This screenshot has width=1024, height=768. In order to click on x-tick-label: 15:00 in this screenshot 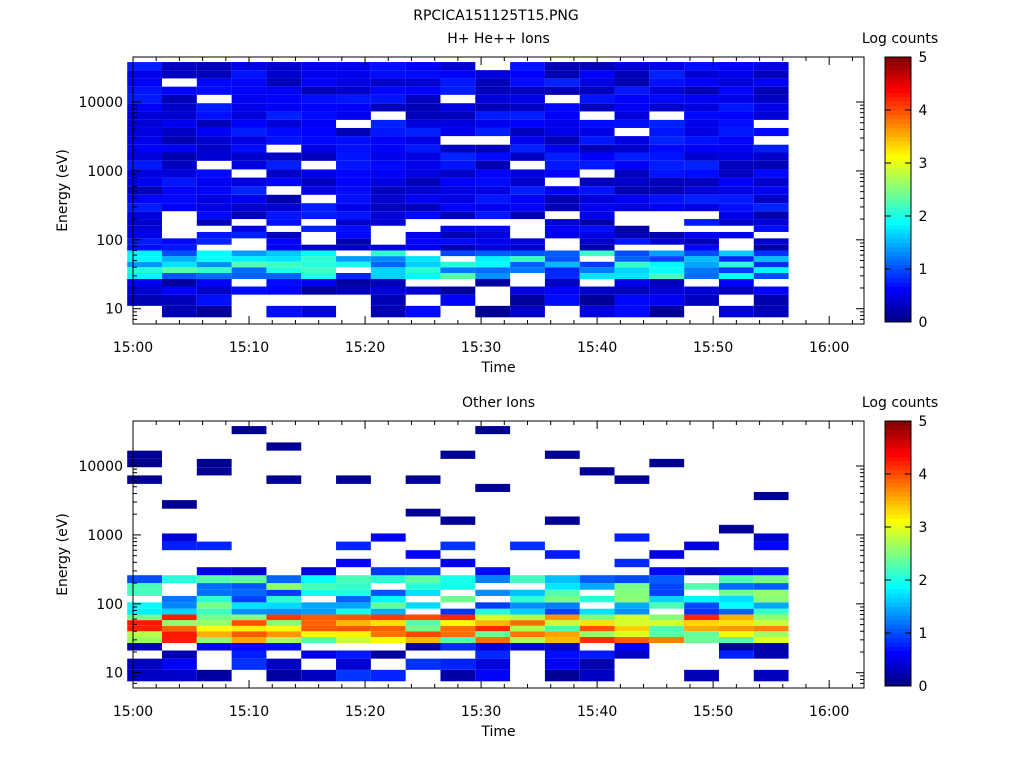, I will do `click(133, 348)`.